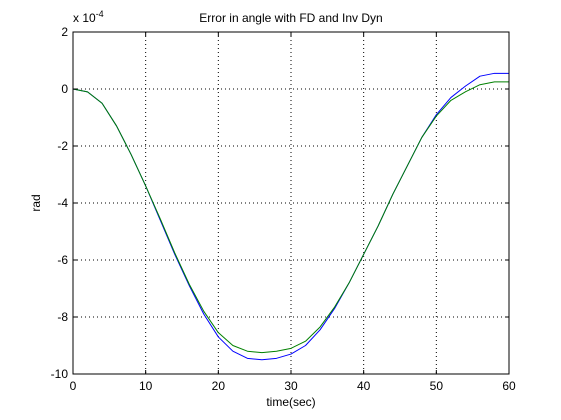 Image resolution: width=561 pixels, height=420 pixels. What do you see at coordinates (62, 203) in the screenshot?
I see `y-tick-label: -4` at bounding box center [62, 203].